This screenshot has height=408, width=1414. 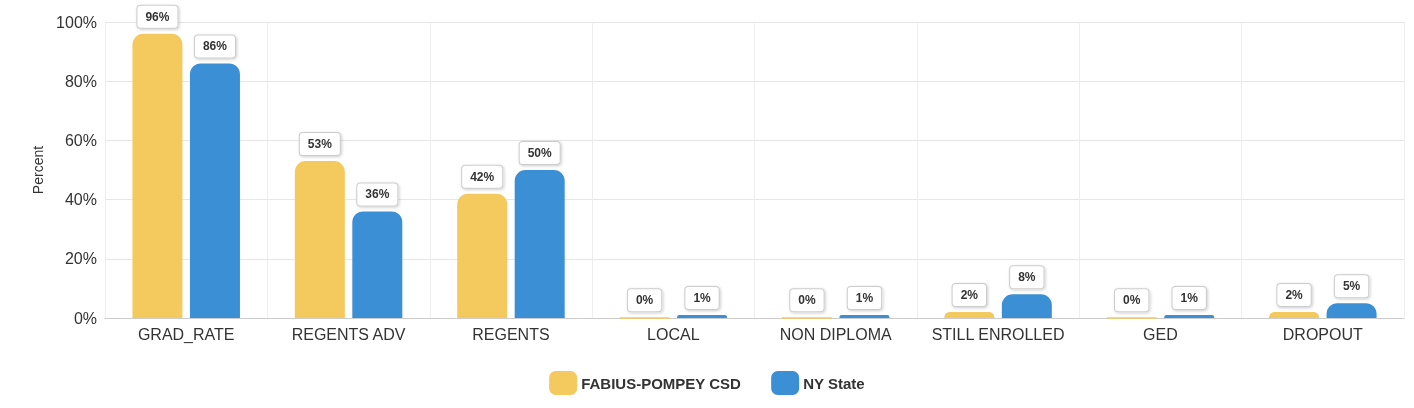 I want to click on y-tick-label: 0%, so click(x=85, y=318).